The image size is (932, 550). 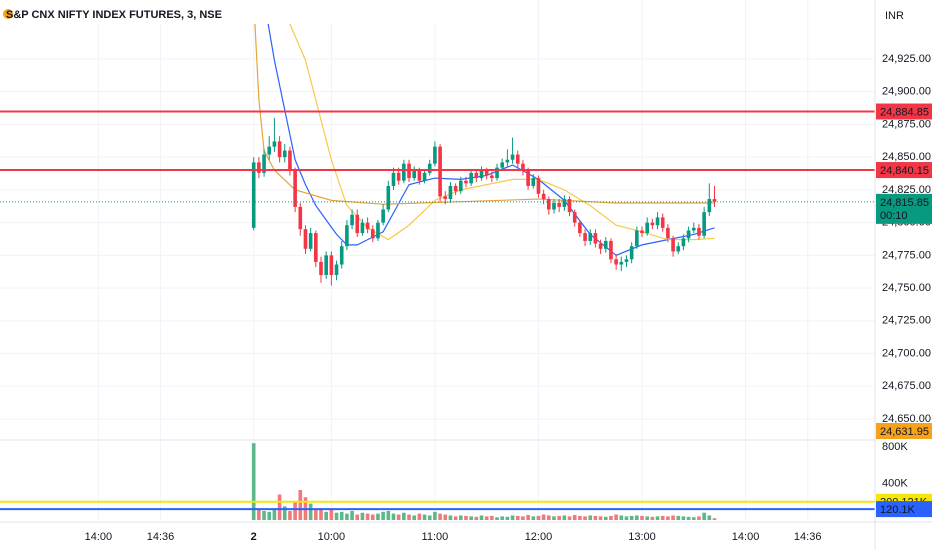 I want to click on logo, so click(x=8, y=14).